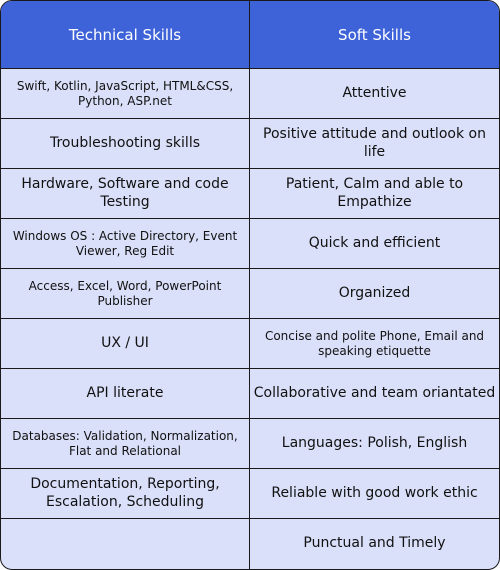  I want to click on technical-skill-cell: Troubleshooting skills, so click(125, 143).